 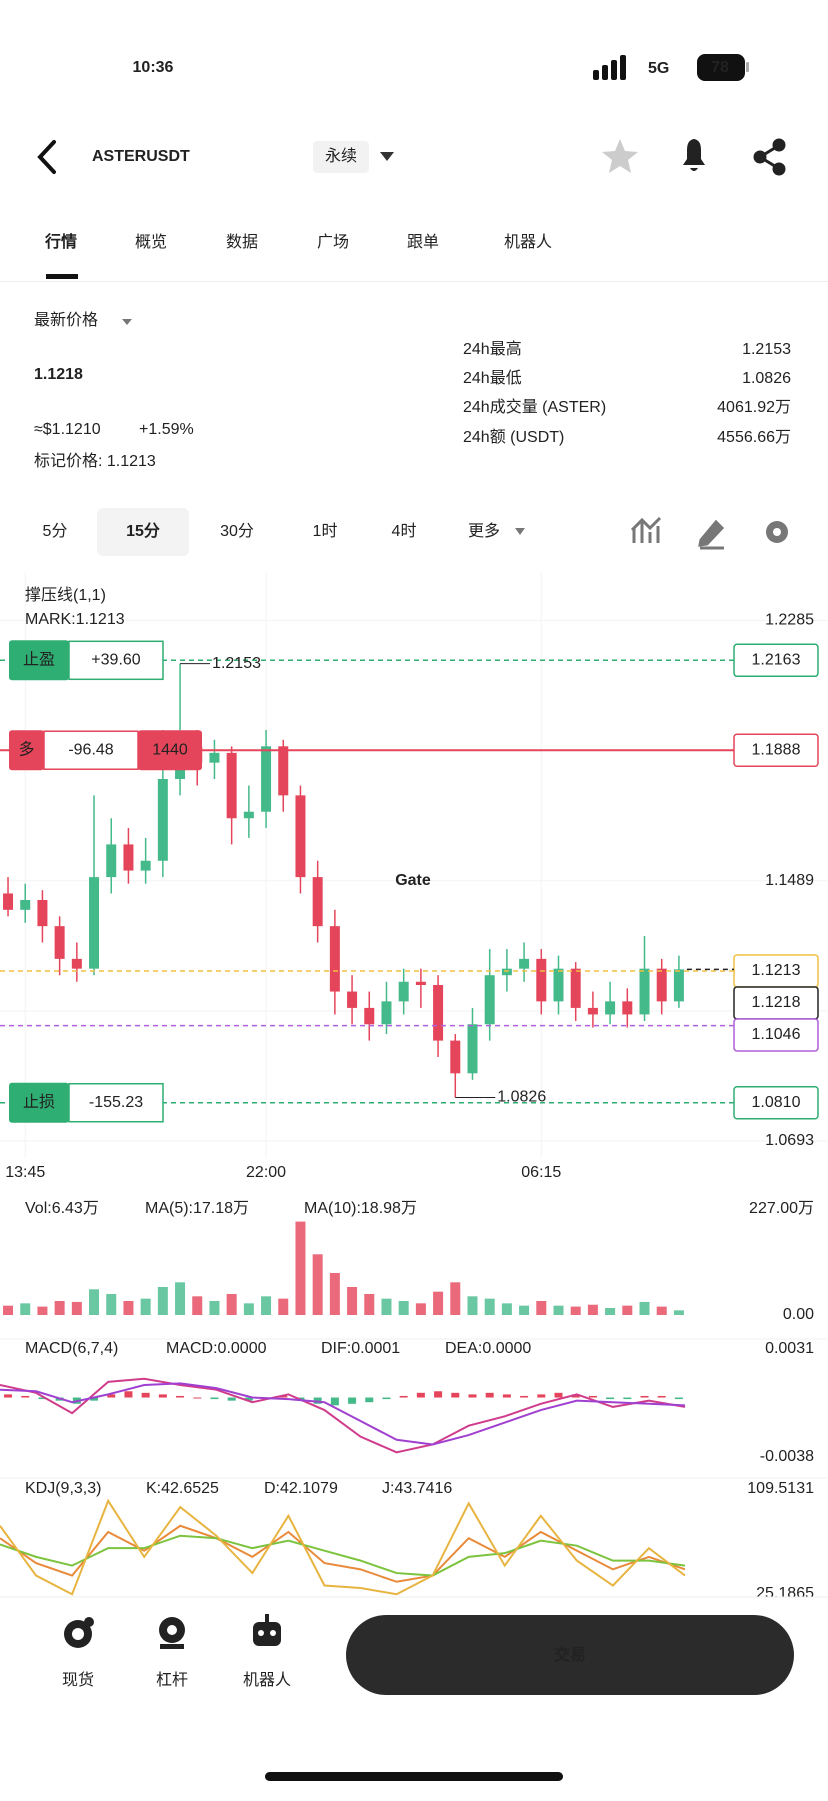 I want to click on interval-tab: 15分, so click(x=143, y=531).